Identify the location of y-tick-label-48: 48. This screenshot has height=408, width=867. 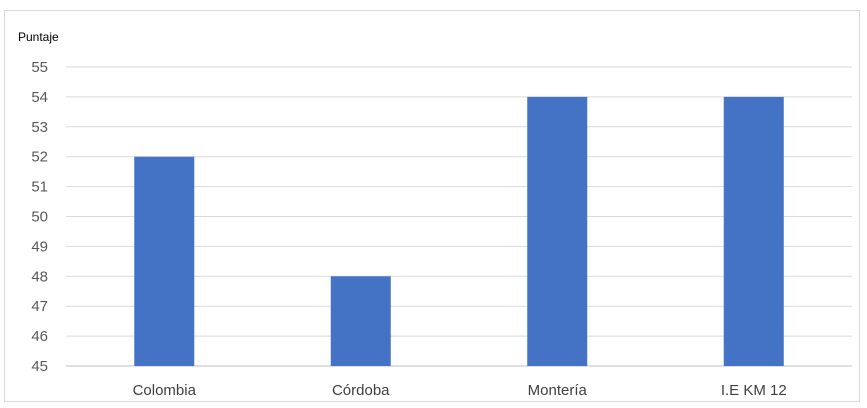
(39, 276).